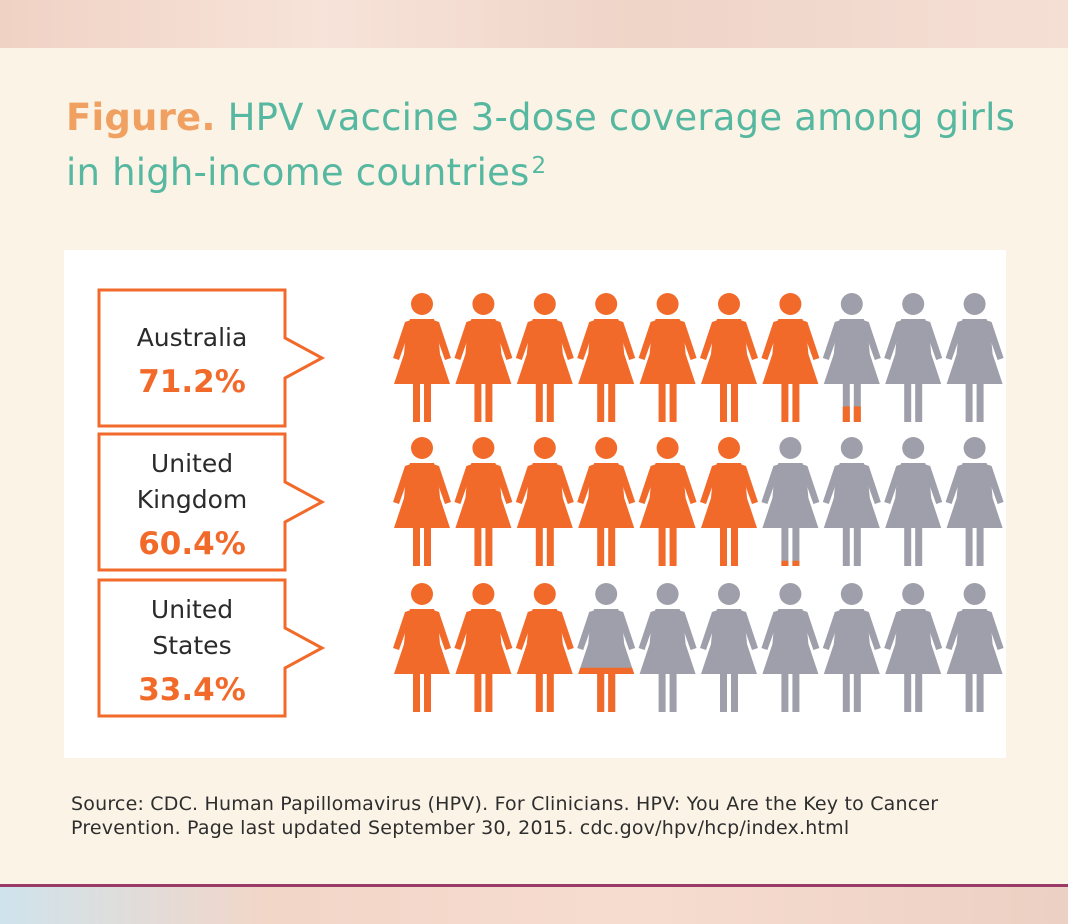 Image resolution: width=1068 pixels, height=924 pixels. I want to click on country-row: United Kingdom 60.4%, so click(550, 502).